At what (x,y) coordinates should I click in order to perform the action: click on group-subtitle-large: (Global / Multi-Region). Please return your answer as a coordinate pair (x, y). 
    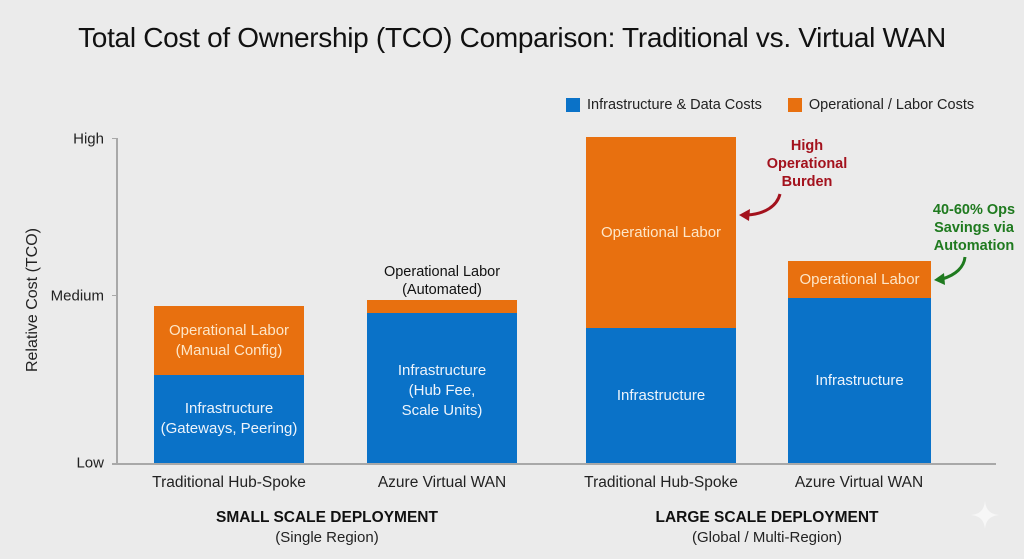
    Looking at the image, I should click on (767, 537).